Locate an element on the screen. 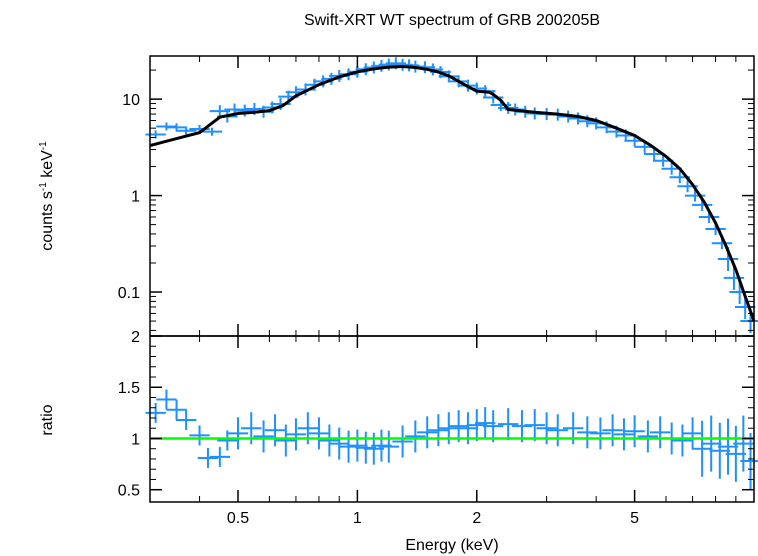 The image size is (758, 556). spectrum-y-axis-label: counts s-1 keV-1 is located at coordinates (47, 196).